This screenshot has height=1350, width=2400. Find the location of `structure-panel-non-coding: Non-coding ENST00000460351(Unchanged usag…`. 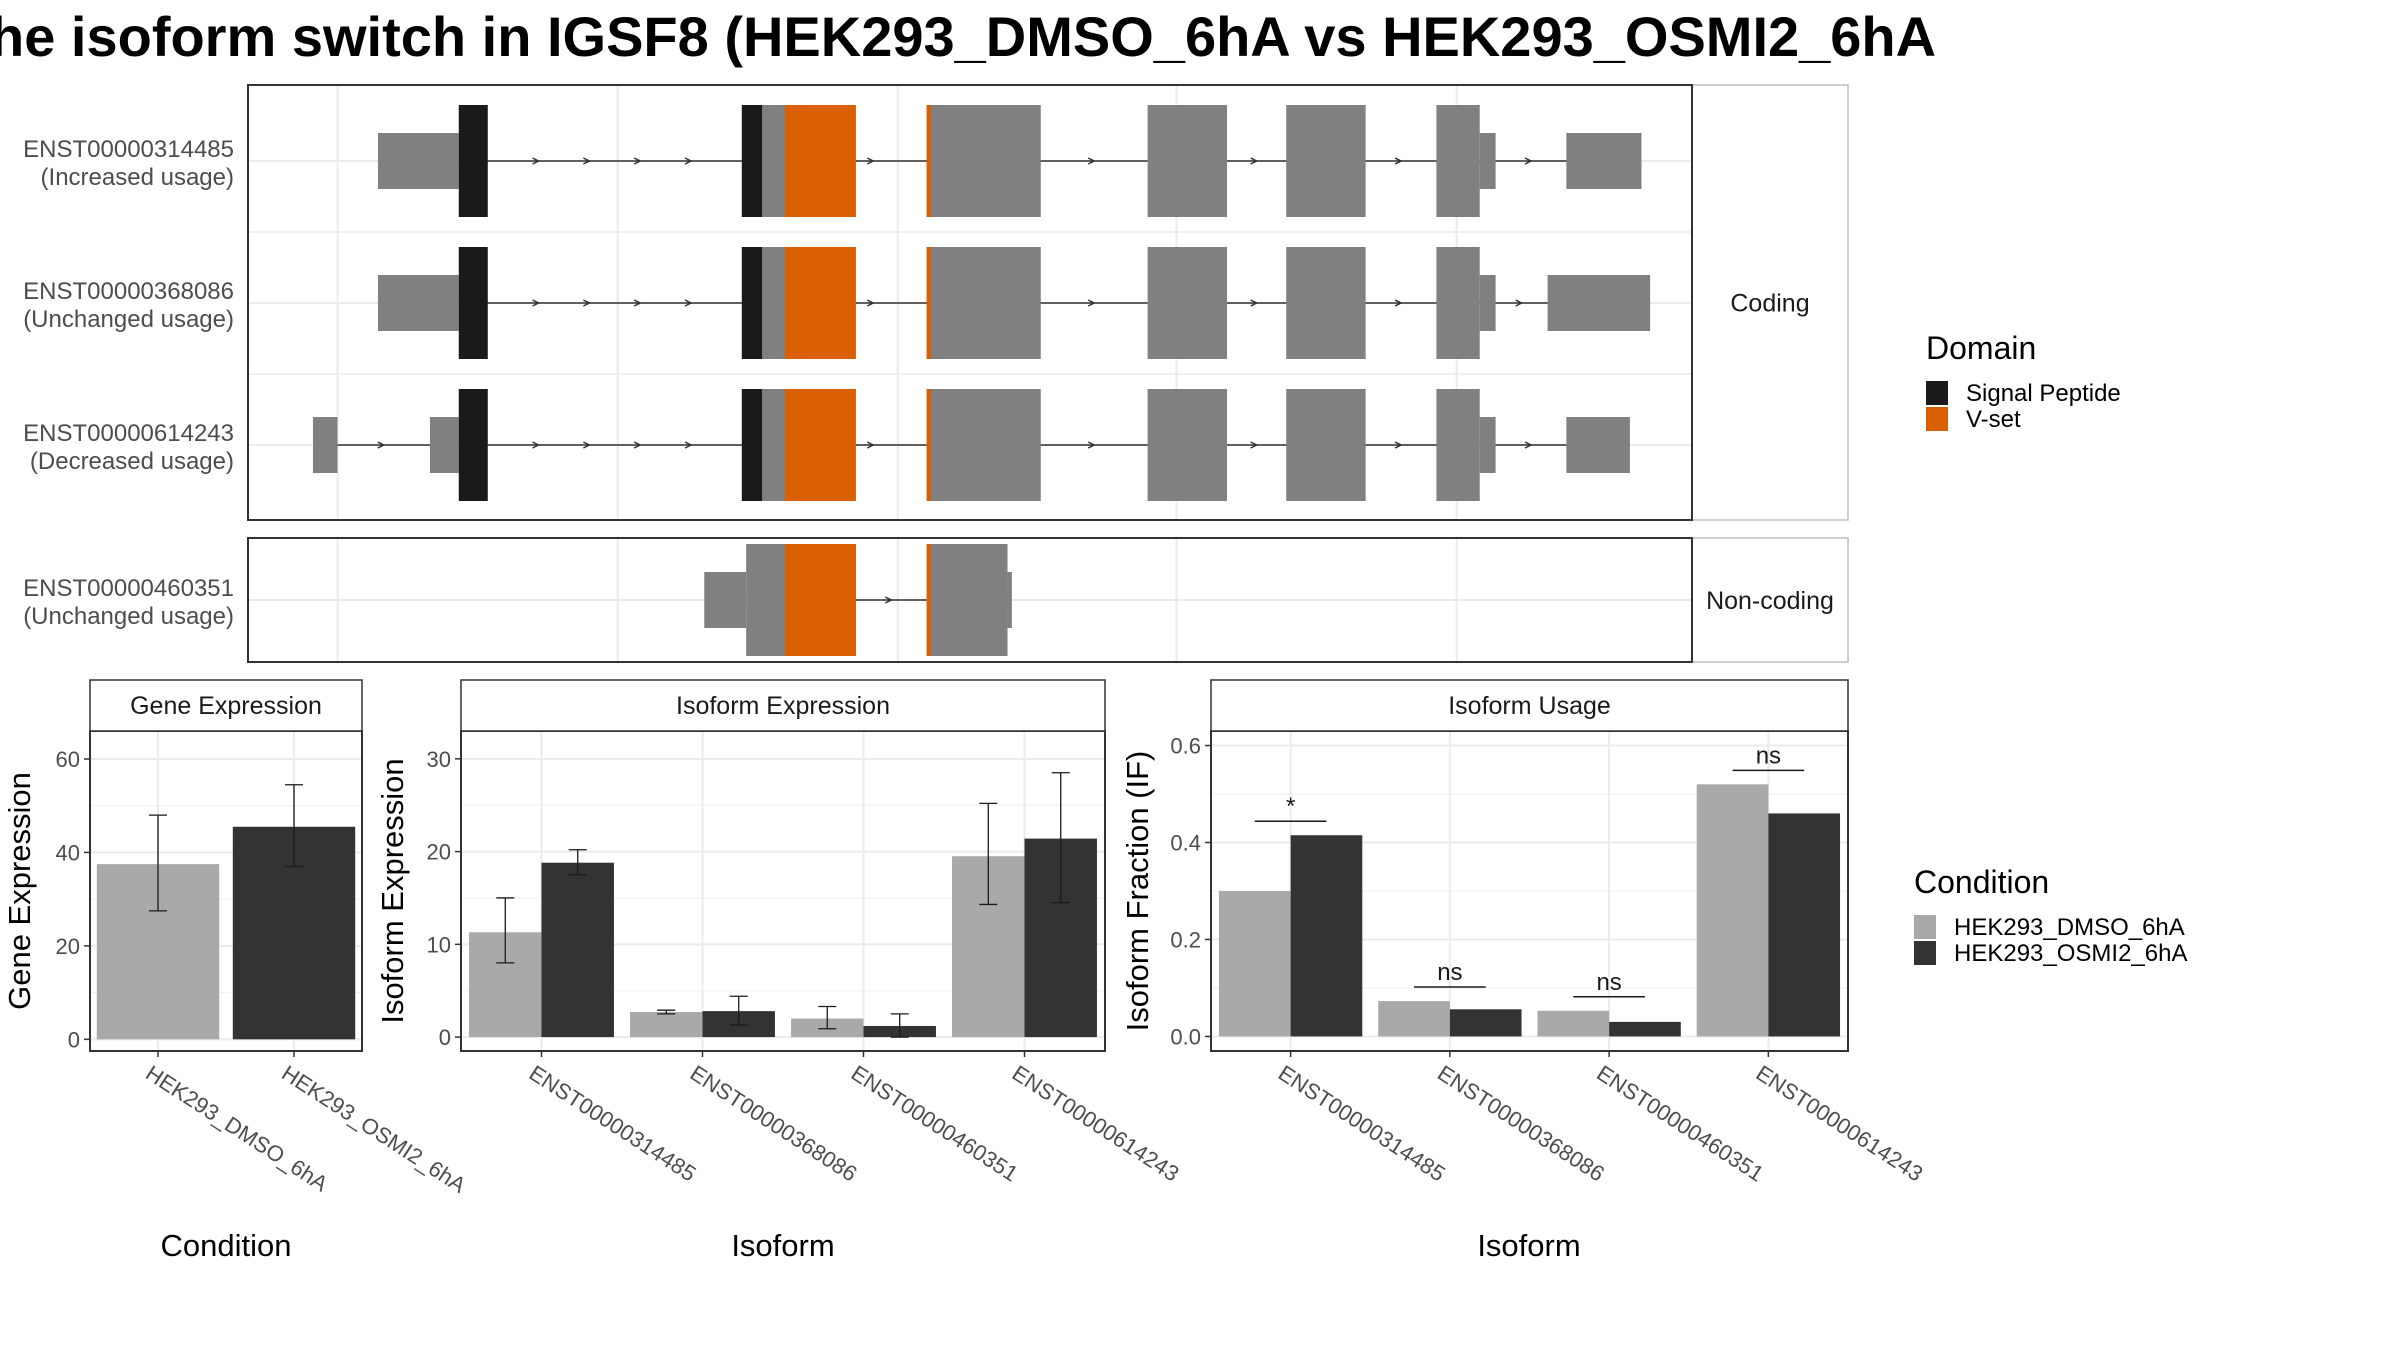

structure-panel-non-coding: Non-coding ENST00000460351(Unchanged usag… is located at coordinates (936, 600).